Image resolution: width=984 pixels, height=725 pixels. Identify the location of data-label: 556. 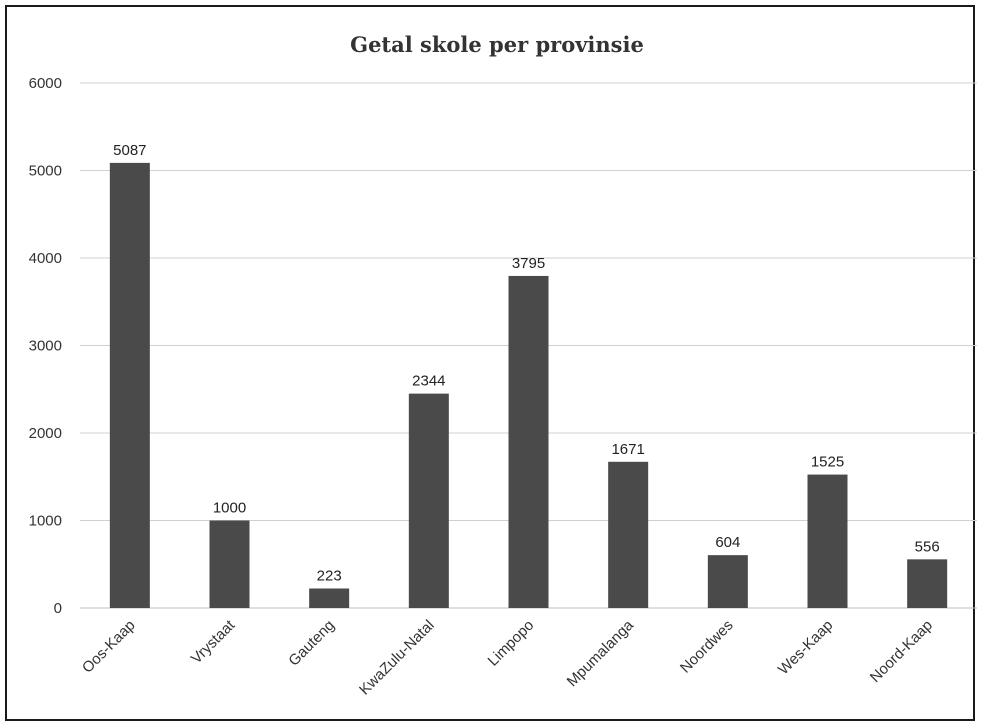
(927, 546).